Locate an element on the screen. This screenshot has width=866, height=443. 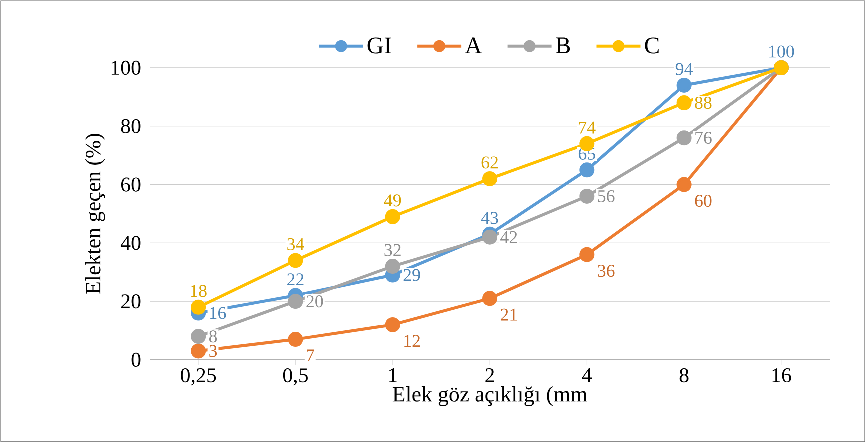
legend-label: A is located at coordinates (473, 46).